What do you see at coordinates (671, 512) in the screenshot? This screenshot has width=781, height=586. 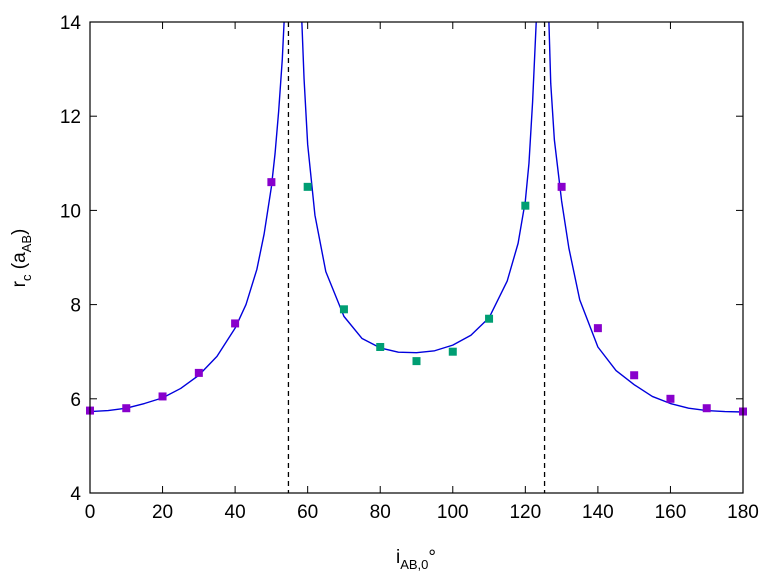 I see `x-tick-label-8: 160` at bounding box center [671, 512].